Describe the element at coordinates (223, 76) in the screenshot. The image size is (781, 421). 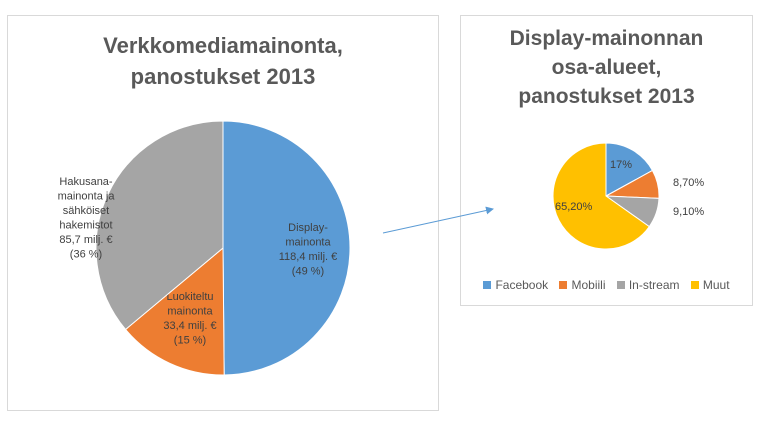
I see `chart-title-left-line-2: panostukset 2013` at that location.